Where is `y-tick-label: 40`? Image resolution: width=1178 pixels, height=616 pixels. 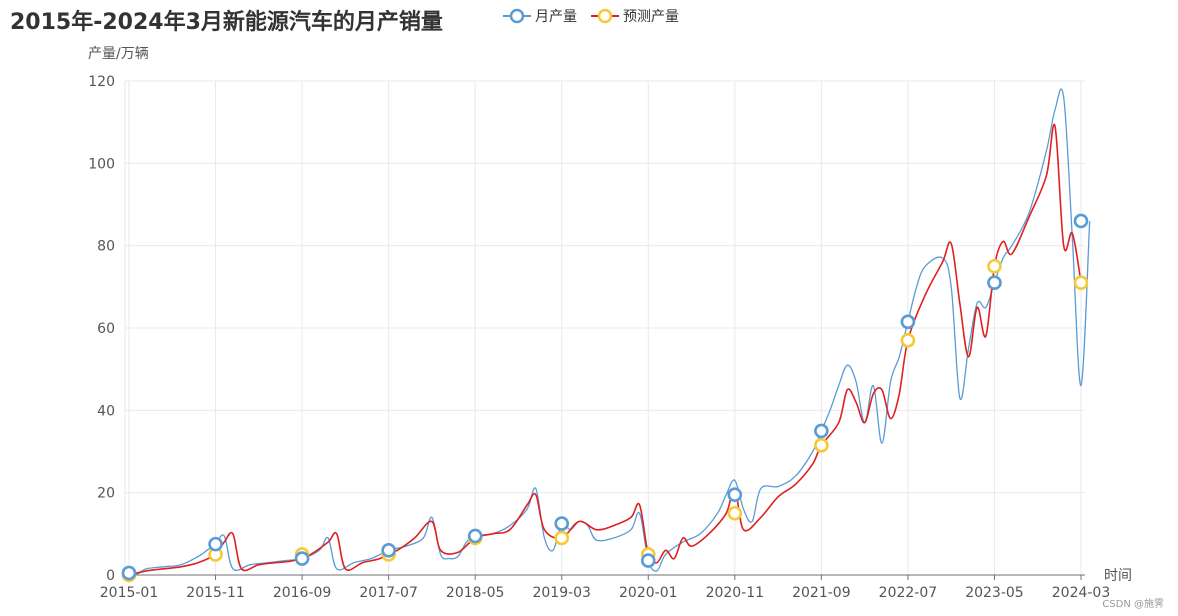 y-tick-label: 40 is located at coordinates (106, 411).